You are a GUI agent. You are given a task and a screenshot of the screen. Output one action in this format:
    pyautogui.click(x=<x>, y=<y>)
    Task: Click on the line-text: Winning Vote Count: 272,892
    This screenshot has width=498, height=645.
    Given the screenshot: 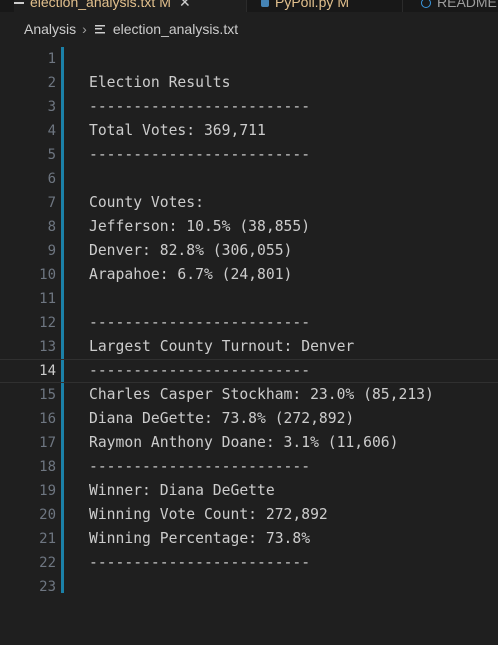 What is the action you would take?
    pyautogui.click(x=208, y=514)
    